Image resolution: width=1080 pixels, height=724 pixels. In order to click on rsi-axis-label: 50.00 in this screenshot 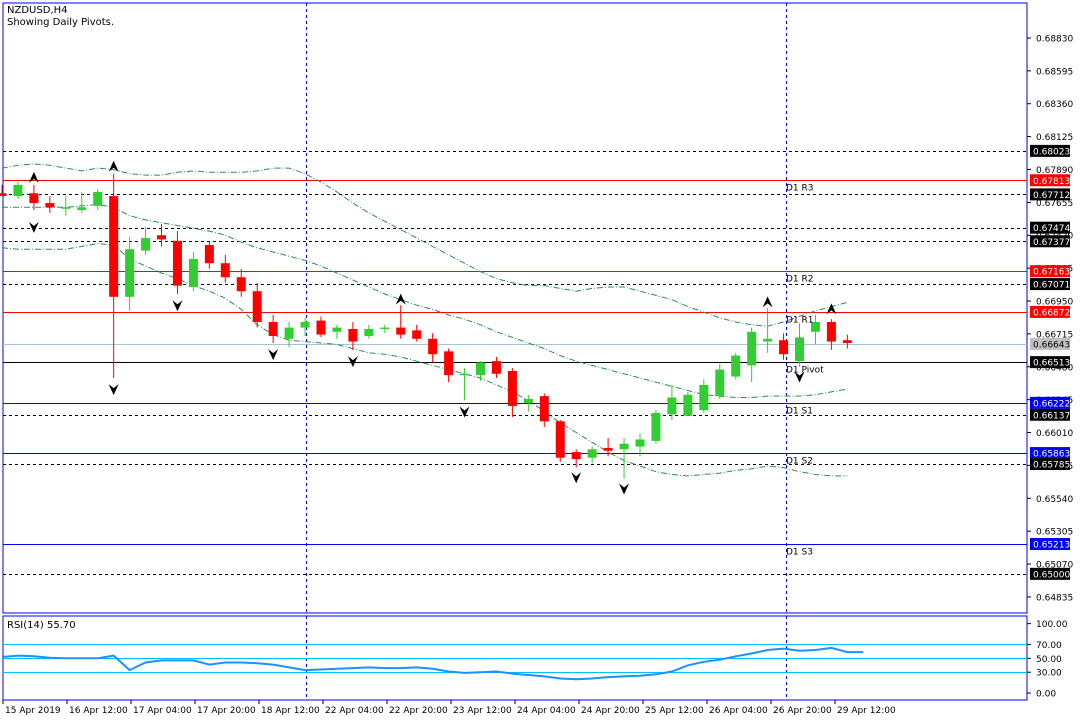, I will do `click(1049, 660)`.